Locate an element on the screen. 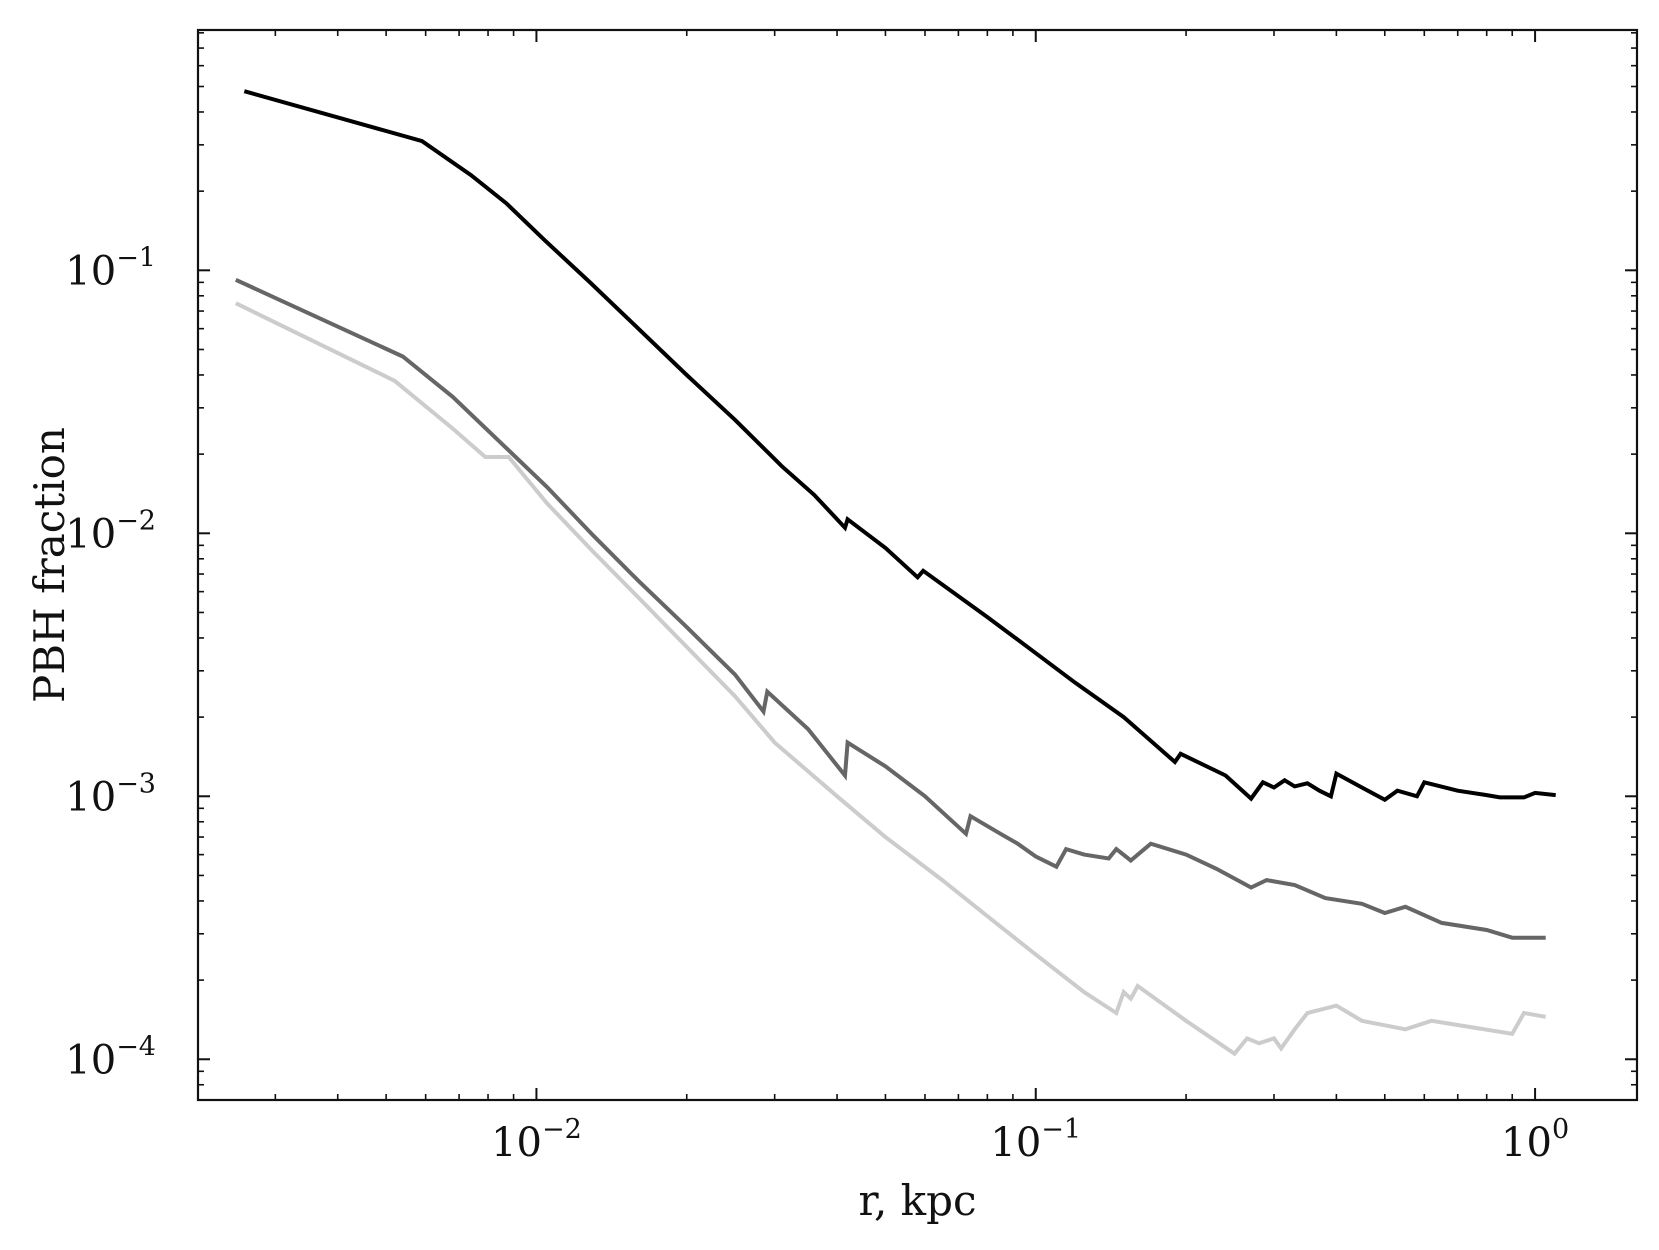  y-tick-label: 10⁻³ is located at coordinates (110, 794).